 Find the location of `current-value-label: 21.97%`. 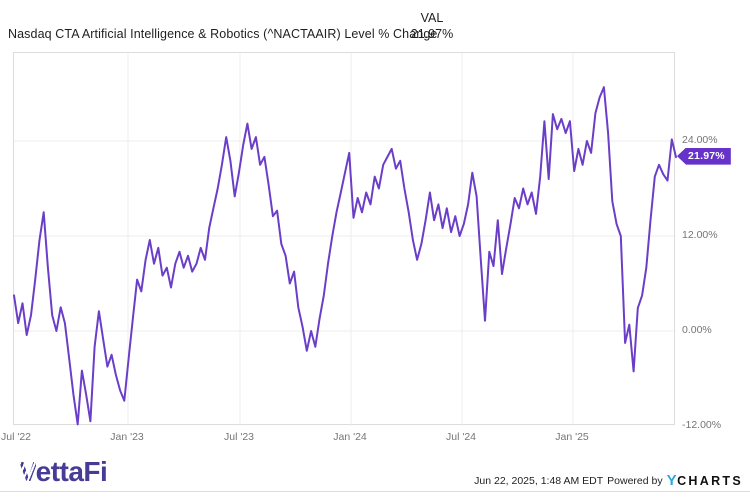

current-value-label: 21.97% is located at coordinates (706, 156).